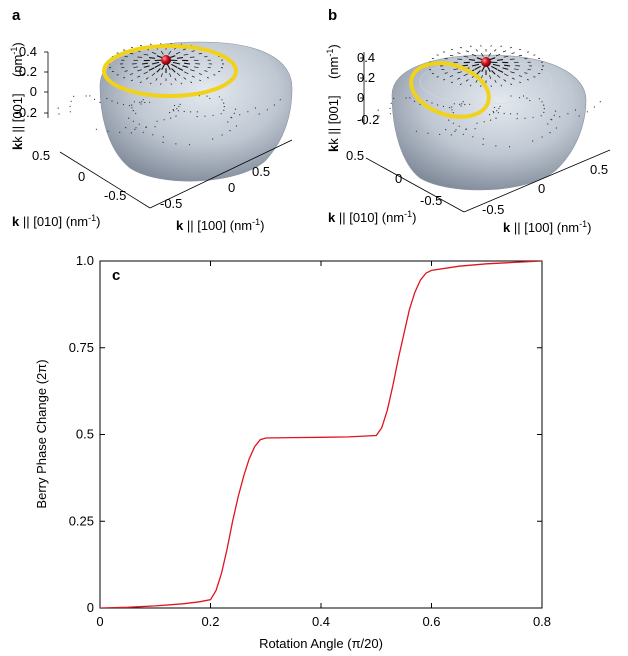 This screenshot has width=628, height=656. I want to click on panel-b-y-label: k || [010] (nm-1), so click(372, 217).